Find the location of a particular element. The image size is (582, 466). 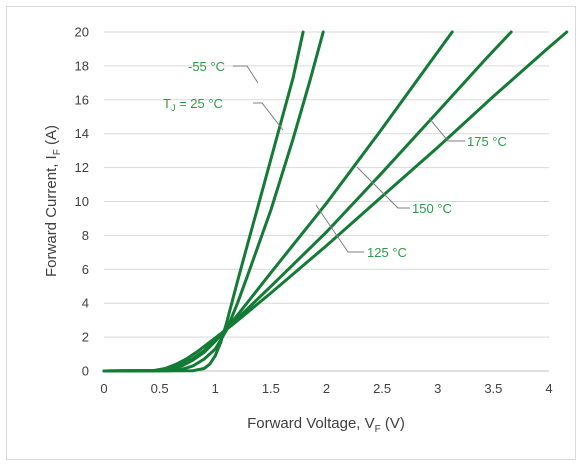

callout-leader-150c is located at coordinates (383, 187).